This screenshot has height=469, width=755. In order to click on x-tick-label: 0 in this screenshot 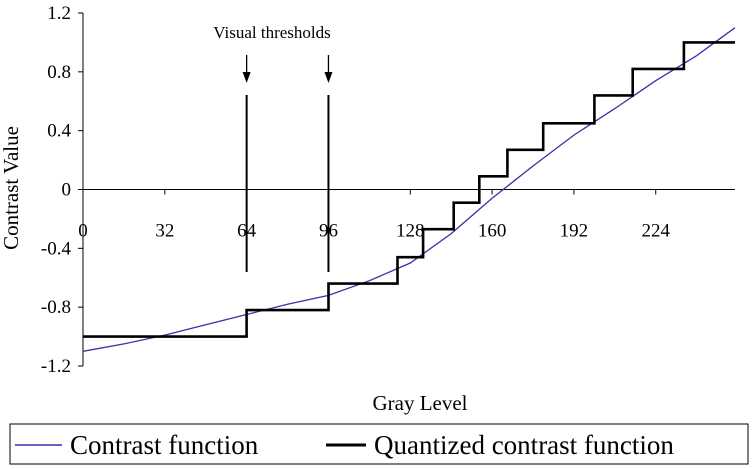, I will do `click(83, 231)`.